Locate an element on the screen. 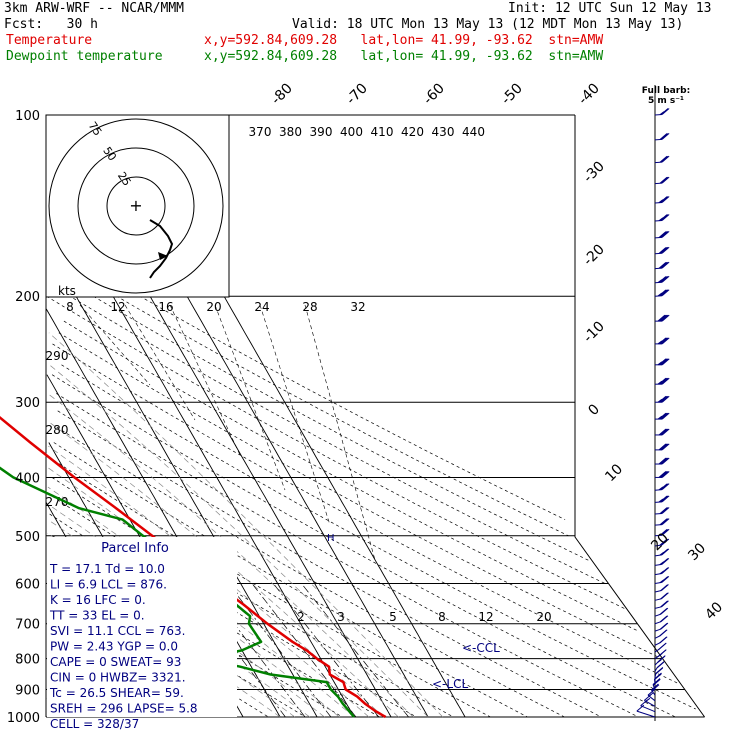  init-time: Init: 12 UTC Sun 12 May 13 is located at coordinates (610, 8).